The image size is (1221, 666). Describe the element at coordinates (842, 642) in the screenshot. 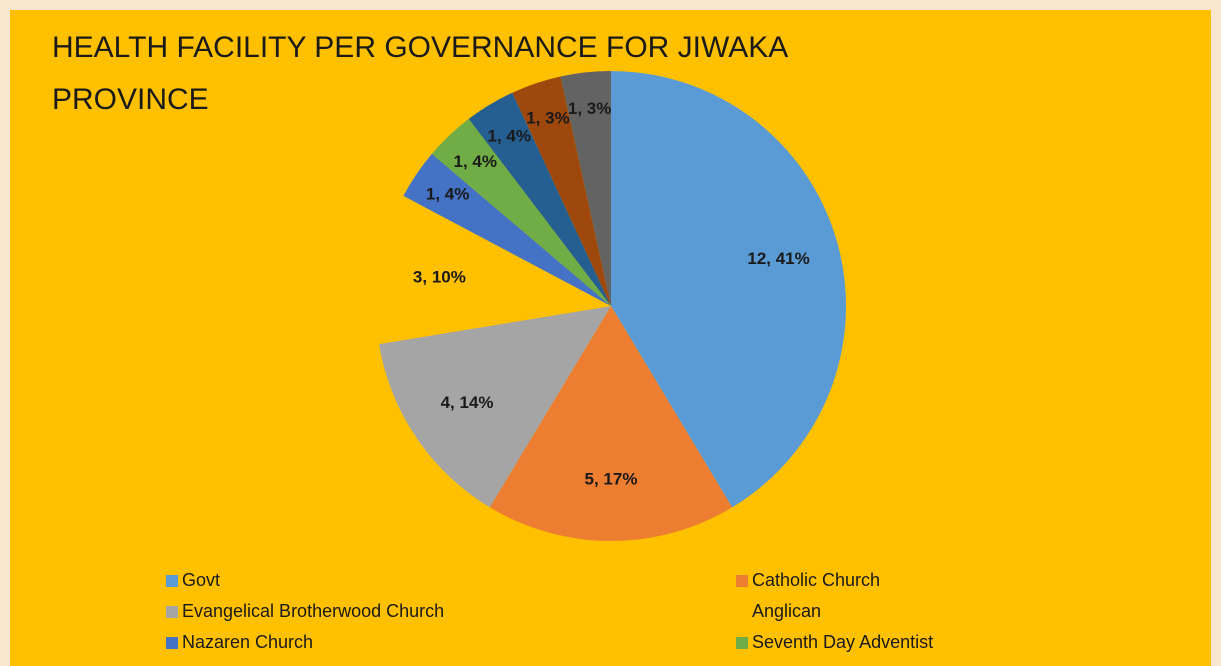

I see `legend-label: Seventh Day Adventist` at that location.